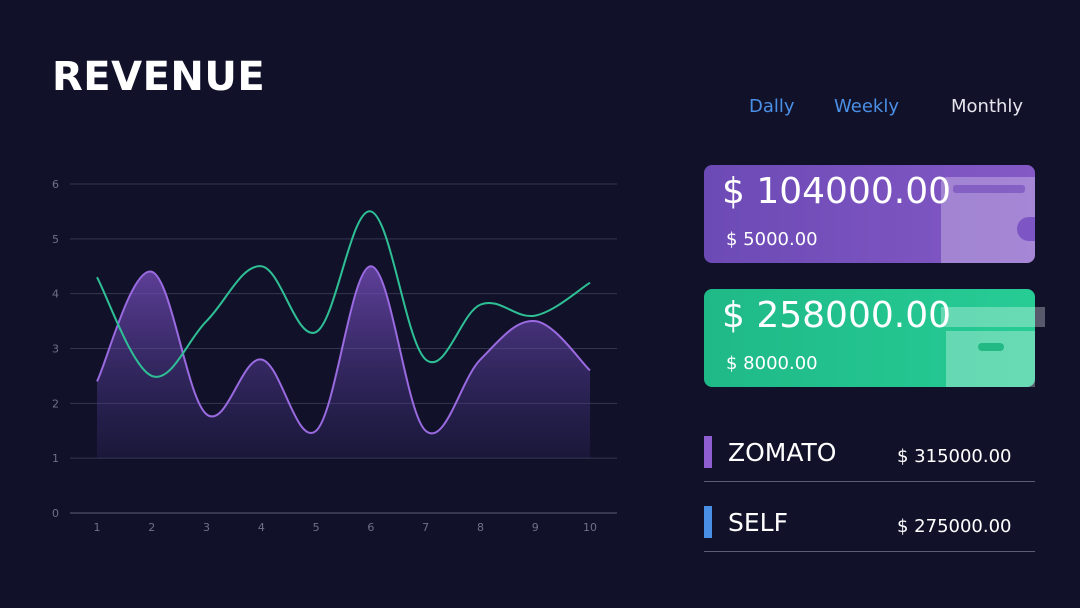 This screenshot has height=608, width=1080. Describe the element at coordinates (954, 456) in the screenshot. I see `legend-amount: $ 315000.00` at that location.